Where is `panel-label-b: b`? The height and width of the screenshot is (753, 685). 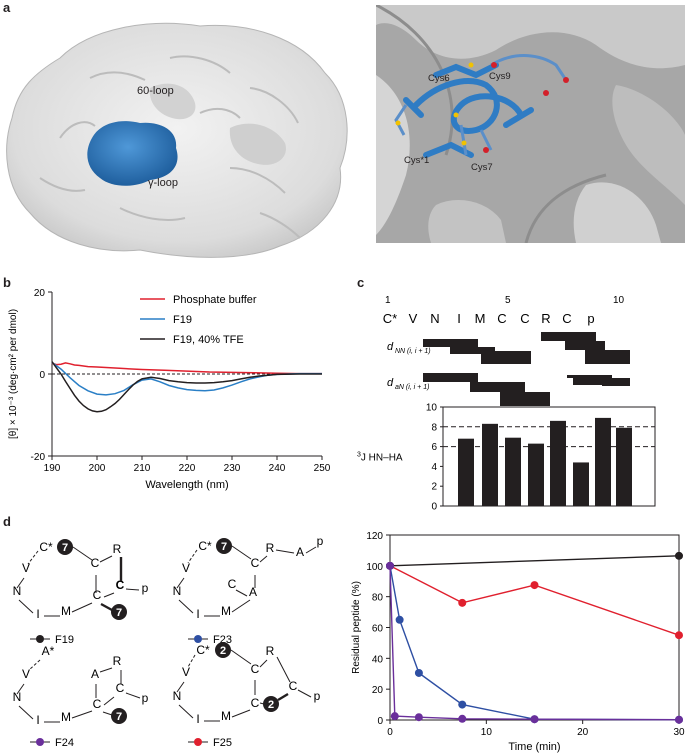
panel-label-b: b is located at coordinates (7, 282).